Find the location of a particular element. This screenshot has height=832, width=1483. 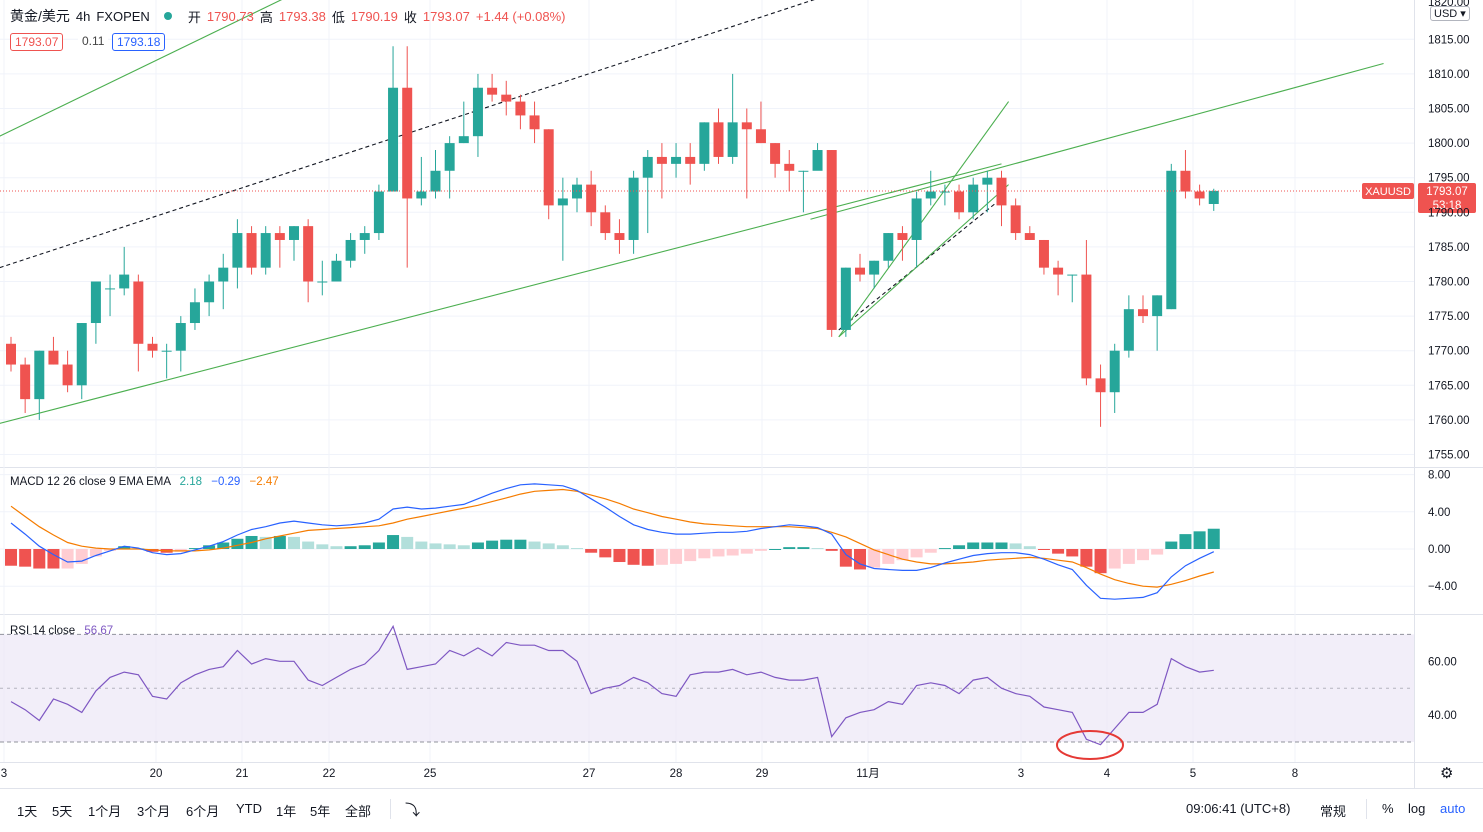

price-tick-label: 1765.00 is located at coordinates (1449, 386).